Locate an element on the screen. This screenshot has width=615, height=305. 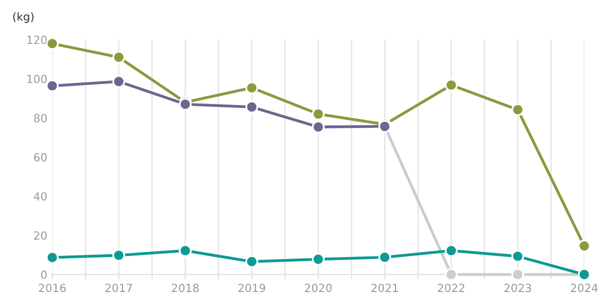
x-tick-label: 2024 is located at coordinates (584, 288).